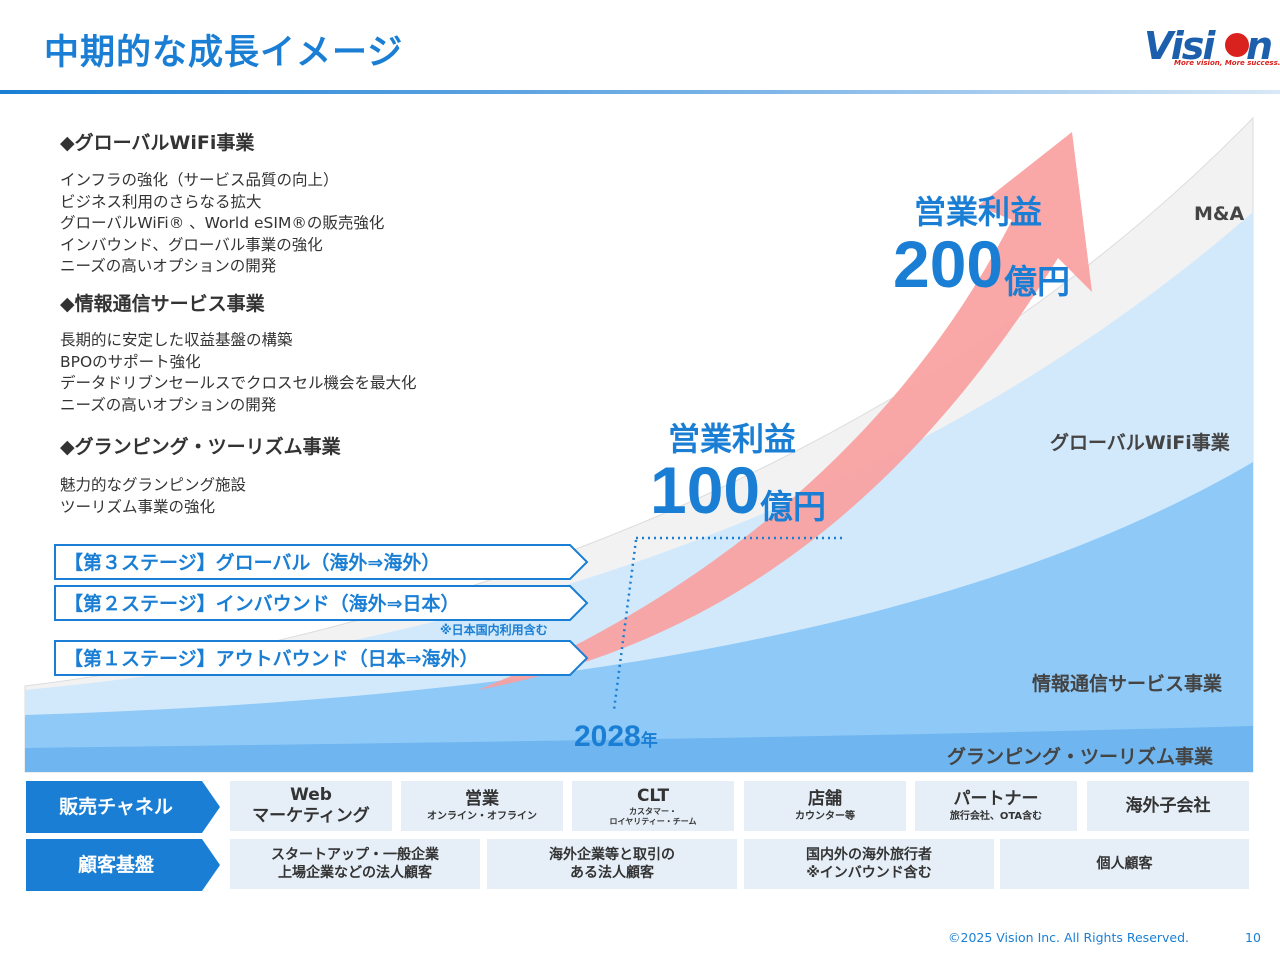 The width and height of the screenshot is (1280, 960). Describe the element at coordinates (869, 864) in the screenshot. I see `customer-travelers: 国内外の海外旅行者 ※インバウンド含む` at that location.